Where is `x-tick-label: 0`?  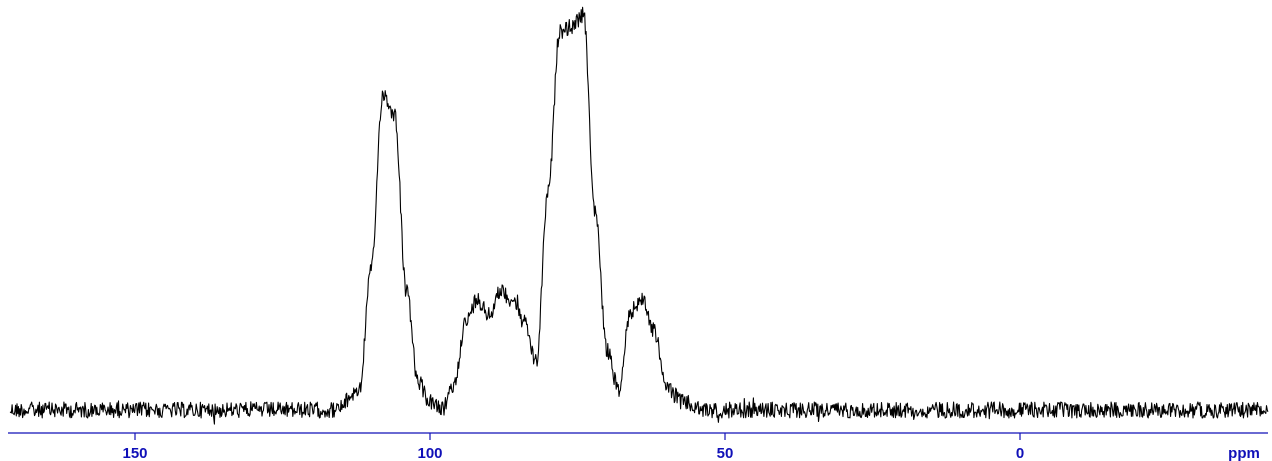 x-tick-label: 0 is located at coordinates (1020, 453).